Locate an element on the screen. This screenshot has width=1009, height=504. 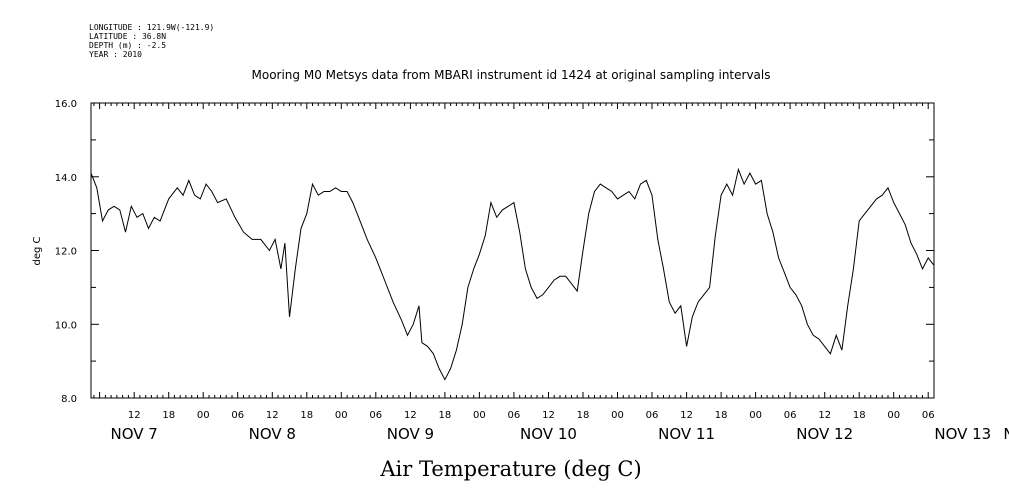
x-axis-title: Air Temperature (deg C) is located at coordinates (510, 469).